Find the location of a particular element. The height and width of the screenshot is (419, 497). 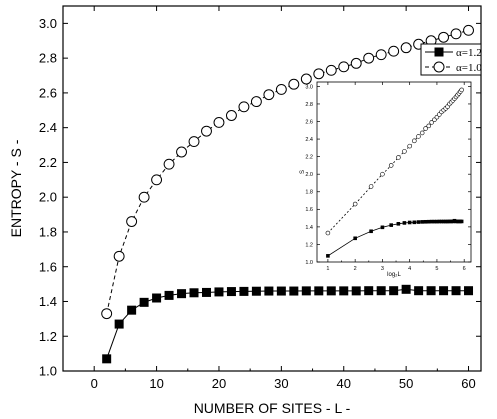

legend-marker-square is located at coordinates (439, 52).